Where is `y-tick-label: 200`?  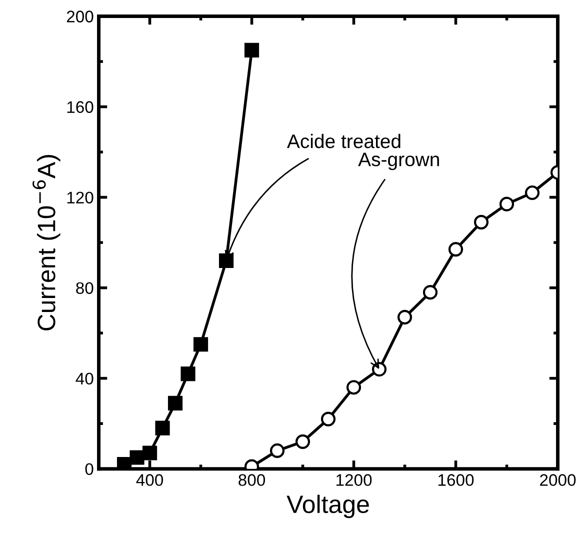
y-tick-label: 200 is located at coordinates (80, 16).